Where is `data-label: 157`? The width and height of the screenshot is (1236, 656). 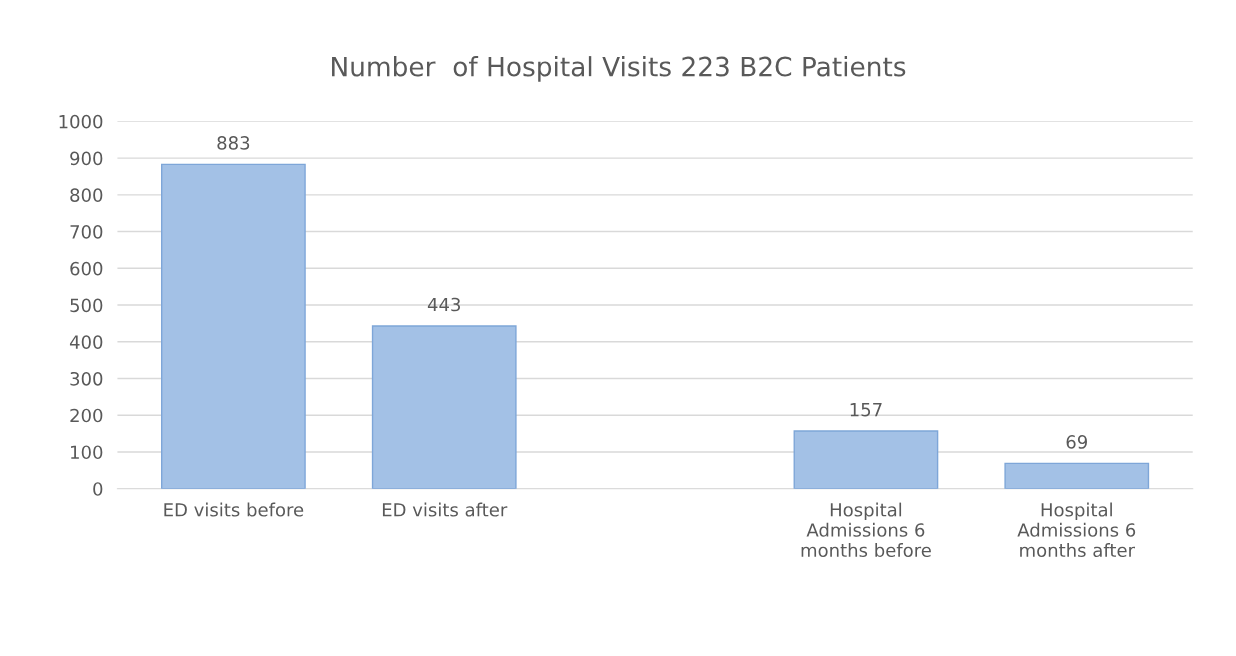
data-label: 157 is located at coordinates (866, 410).